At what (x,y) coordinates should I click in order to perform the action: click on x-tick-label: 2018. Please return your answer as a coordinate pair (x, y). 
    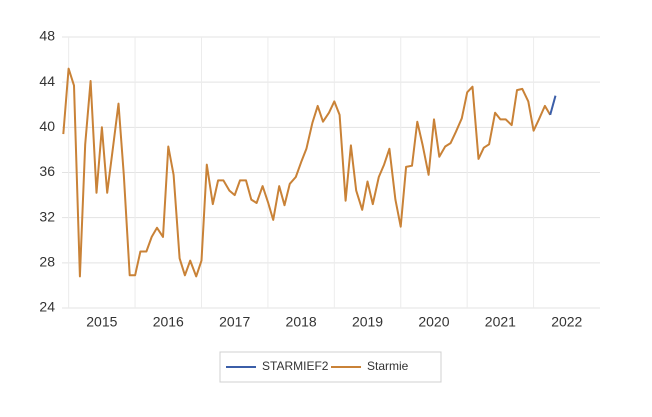
    Looking at the image, I should click on (301, 322).